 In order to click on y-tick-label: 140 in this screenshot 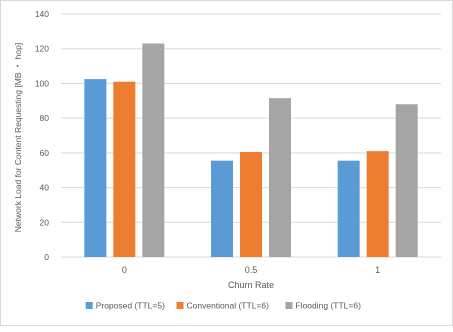, I will do `click(42, 14)`.